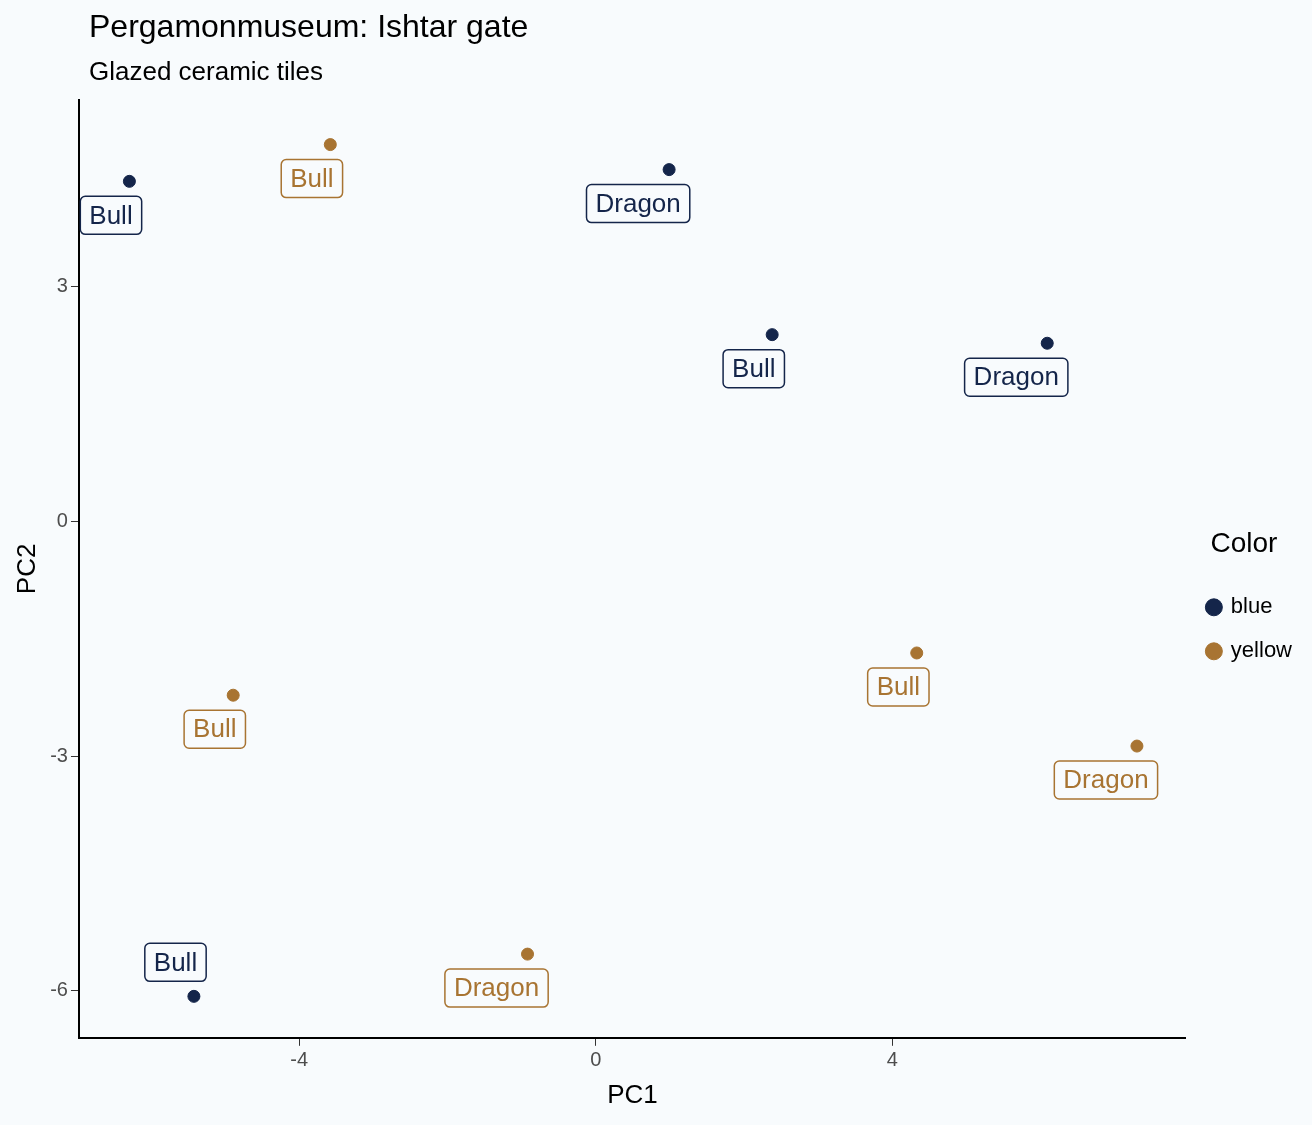  I want to click on legend-title: Color, so click(1244, 543).